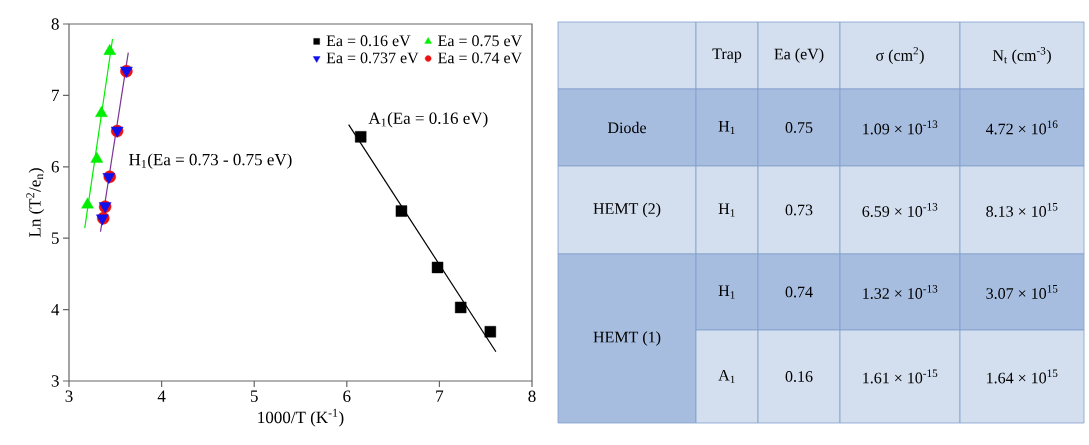 The width and height of the screenshot is (1089, 445). I want to click on x-tick-label: 6, so click(347, 396).